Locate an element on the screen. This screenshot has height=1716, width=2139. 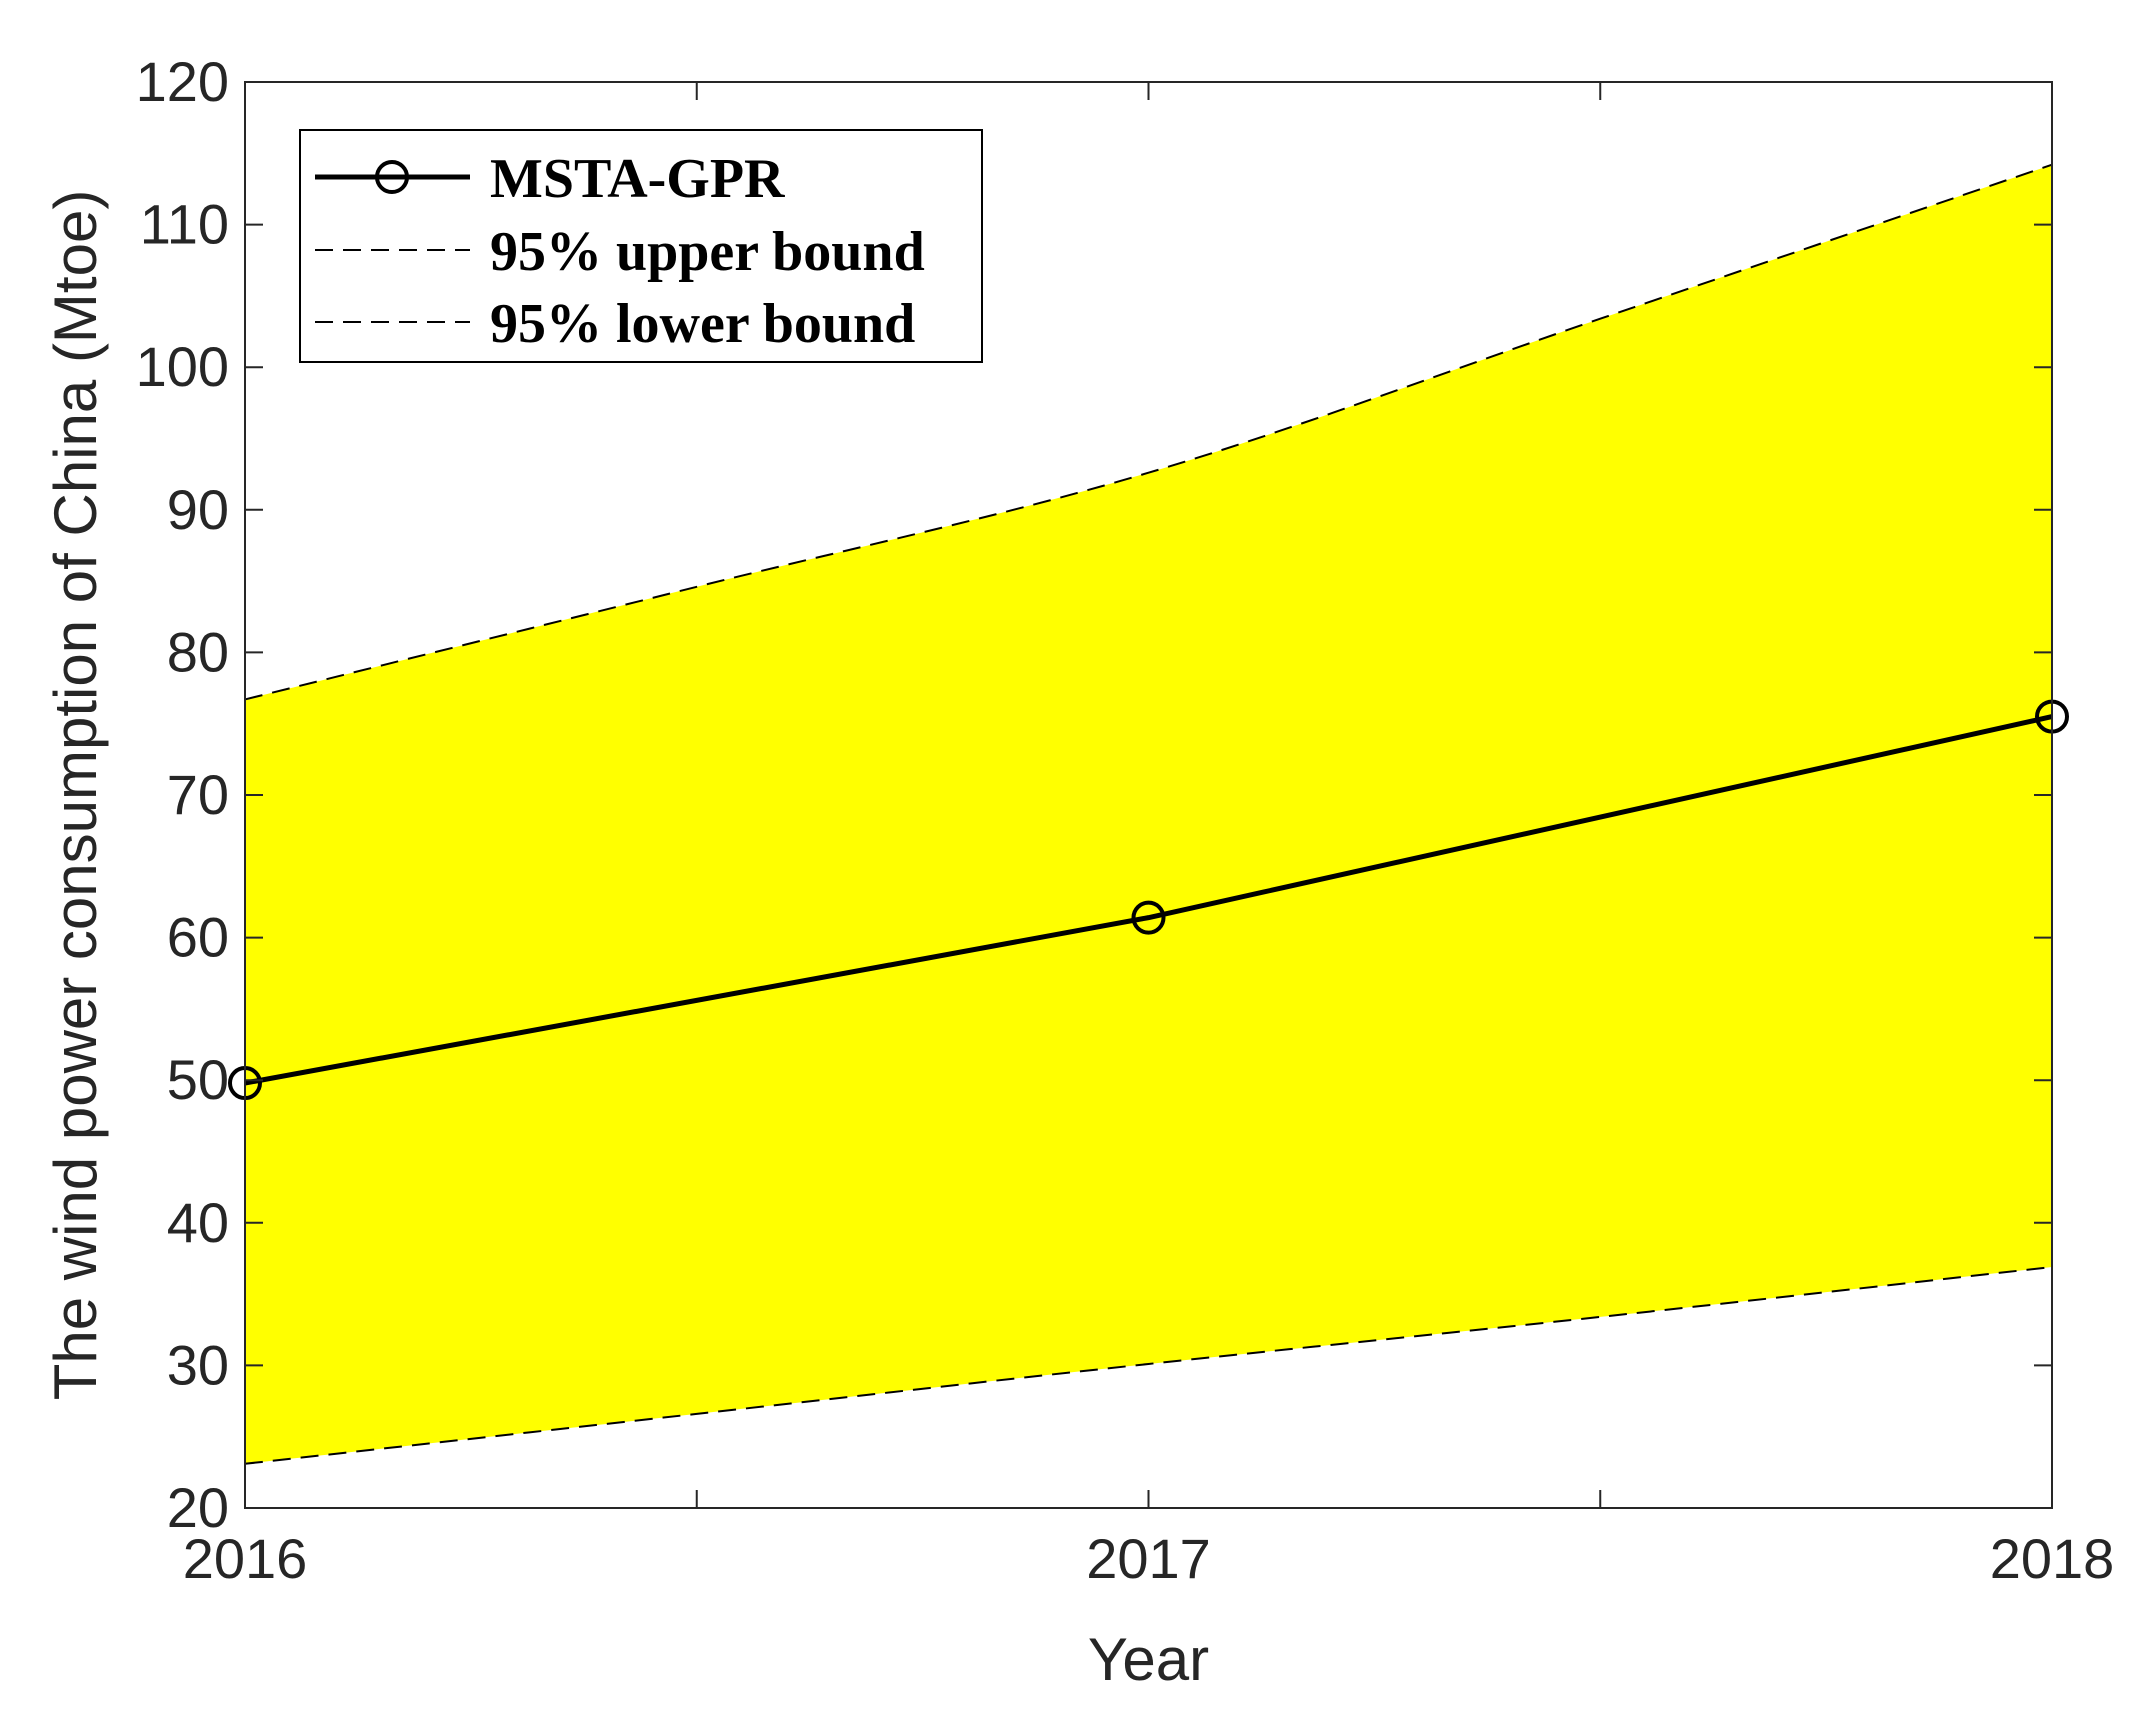
legend-box is located at coordinates (641, 246).